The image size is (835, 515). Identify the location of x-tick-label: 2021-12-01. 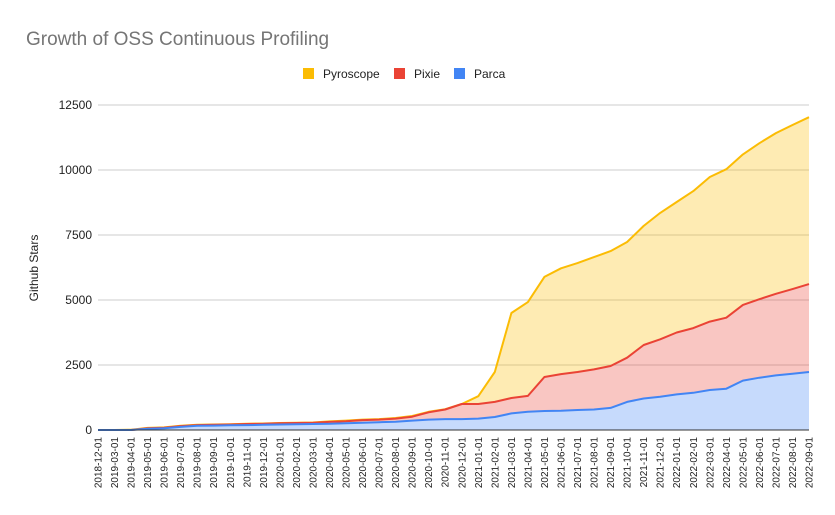
(661, 463).